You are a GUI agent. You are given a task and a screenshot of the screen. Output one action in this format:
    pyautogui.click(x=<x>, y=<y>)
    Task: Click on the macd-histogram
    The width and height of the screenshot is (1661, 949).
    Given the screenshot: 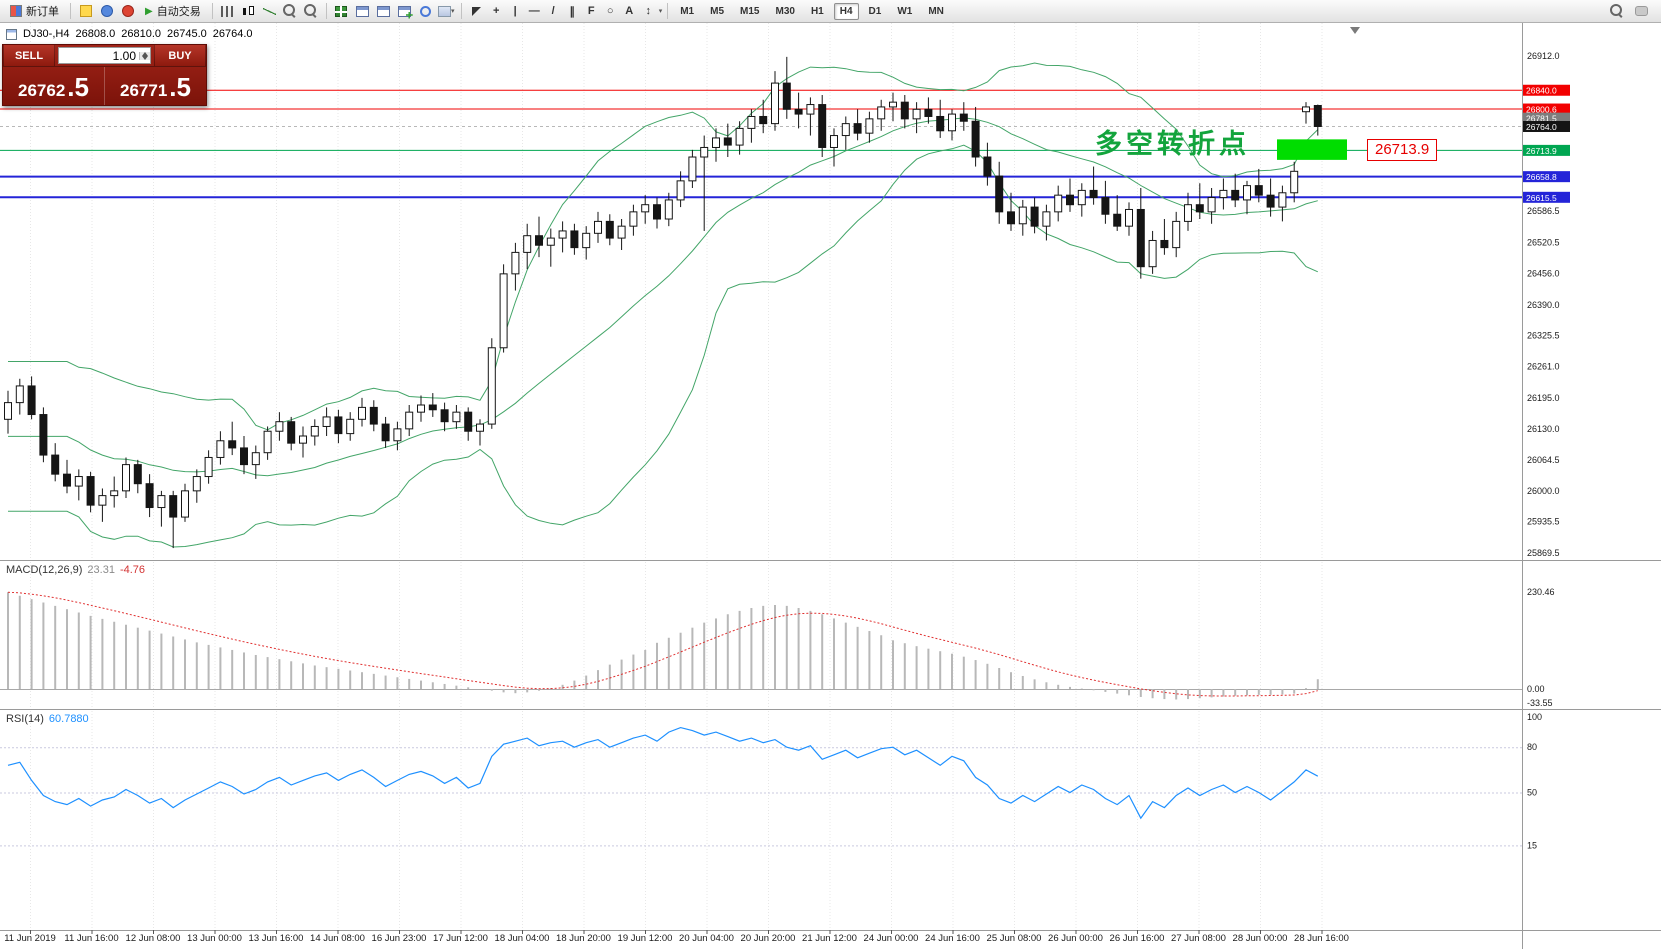 What is the action you would take?
    pyautogui.click(x=663, y=646)
    